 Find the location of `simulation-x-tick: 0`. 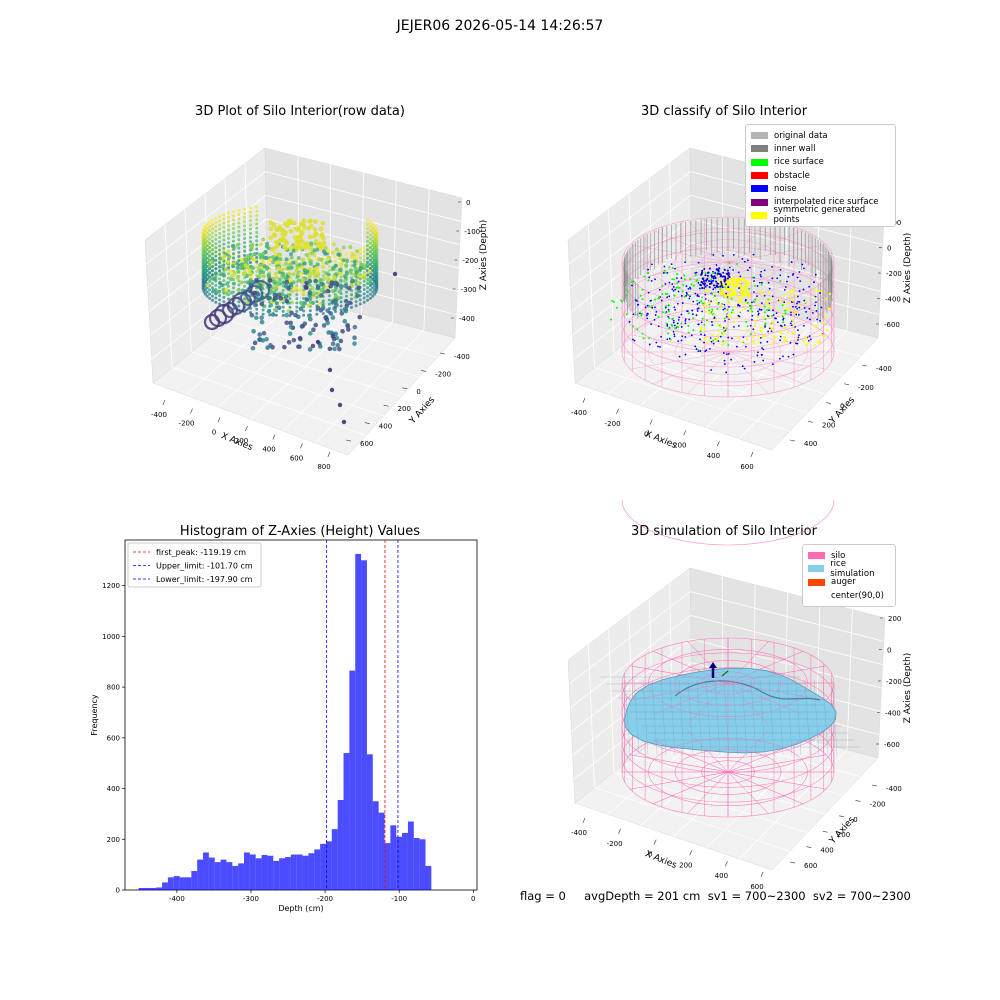

simulation-x-tick: 0 is located at coordinates (650, 855).